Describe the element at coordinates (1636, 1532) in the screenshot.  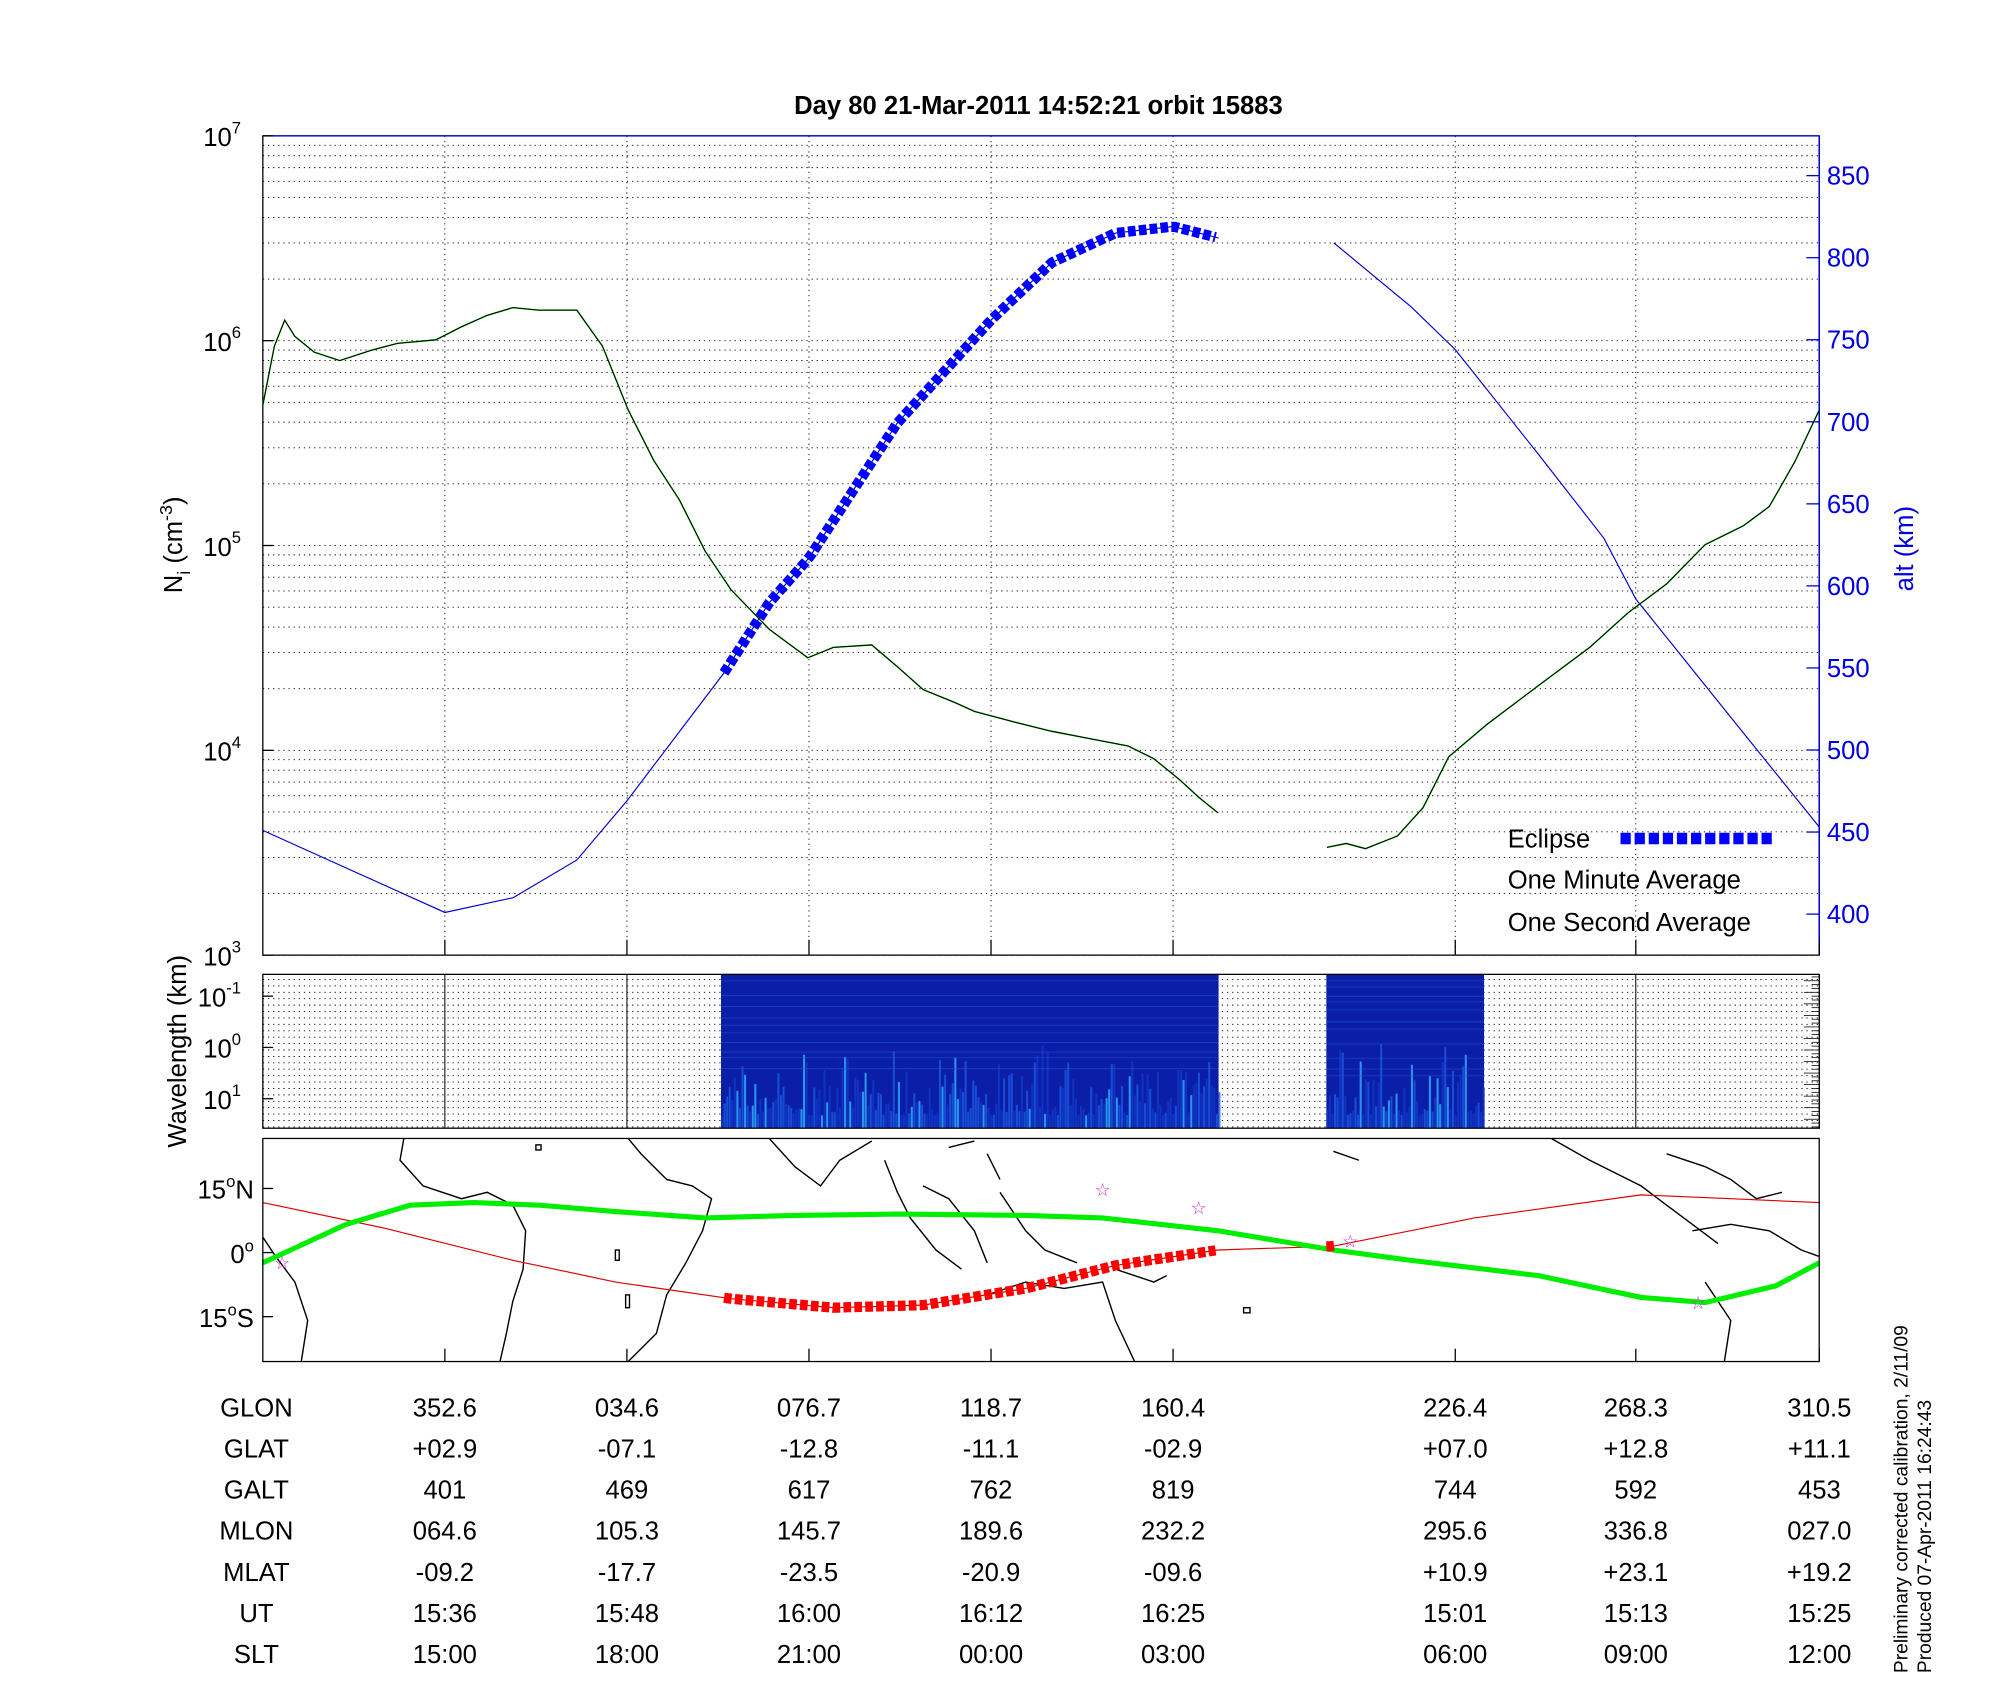
I see `table-cell: 336.8` at that location.